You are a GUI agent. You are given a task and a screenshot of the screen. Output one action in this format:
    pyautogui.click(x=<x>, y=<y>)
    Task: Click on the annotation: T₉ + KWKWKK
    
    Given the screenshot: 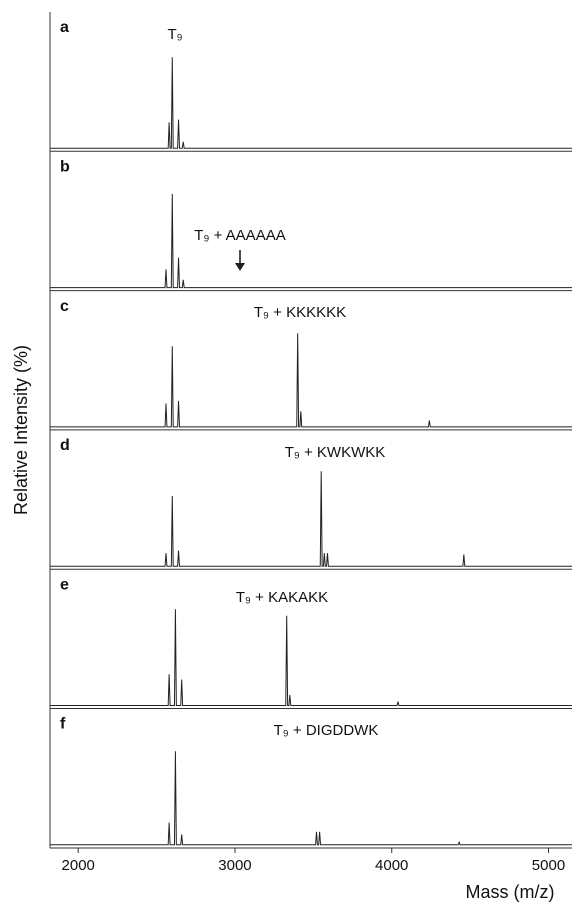 What is the action you would take?
    pyautogui.click(x=335, y=452)
    